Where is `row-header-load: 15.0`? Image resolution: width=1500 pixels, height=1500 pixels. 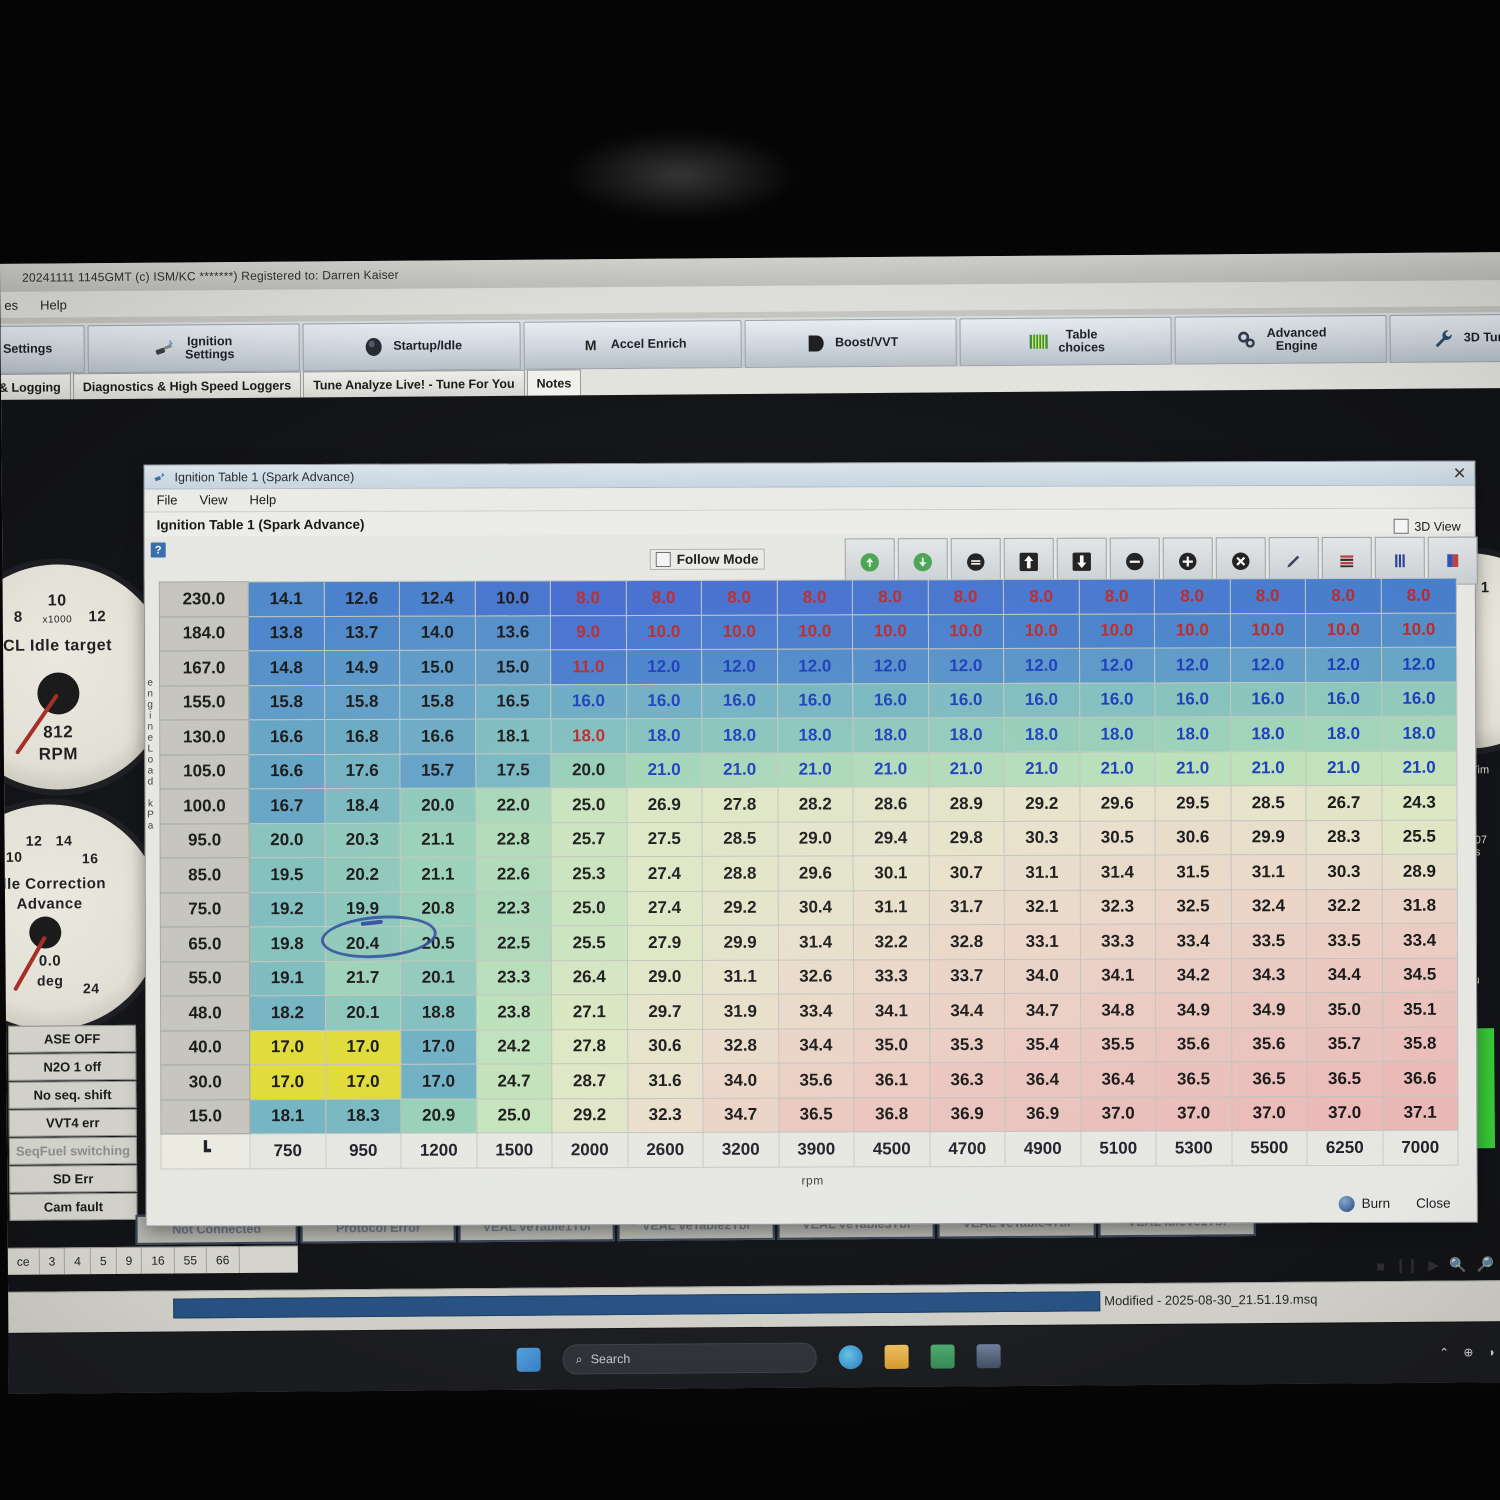 row-header-load: 15.0 is located at coordinates (205, 1117).